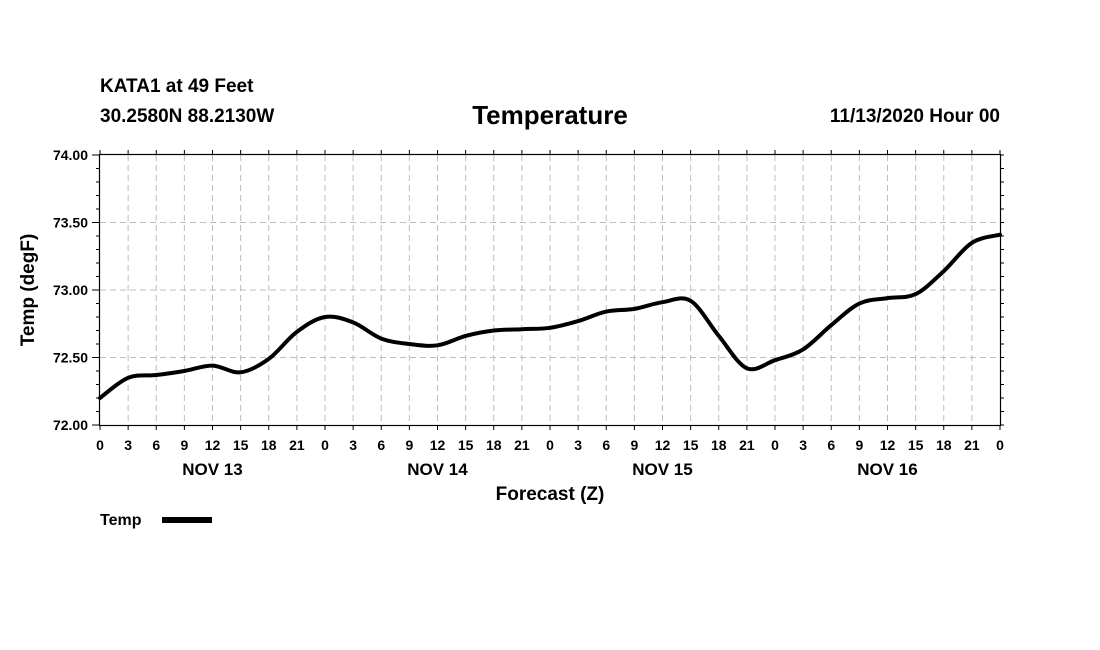 This screenshot has height=650, width=1100. What do you see at coordinates (549, 469) in the screenshot?
I see `day-labels: NOV 13 NOV 14 NOV 15 NOV 16` at bounding box center [549, 469].